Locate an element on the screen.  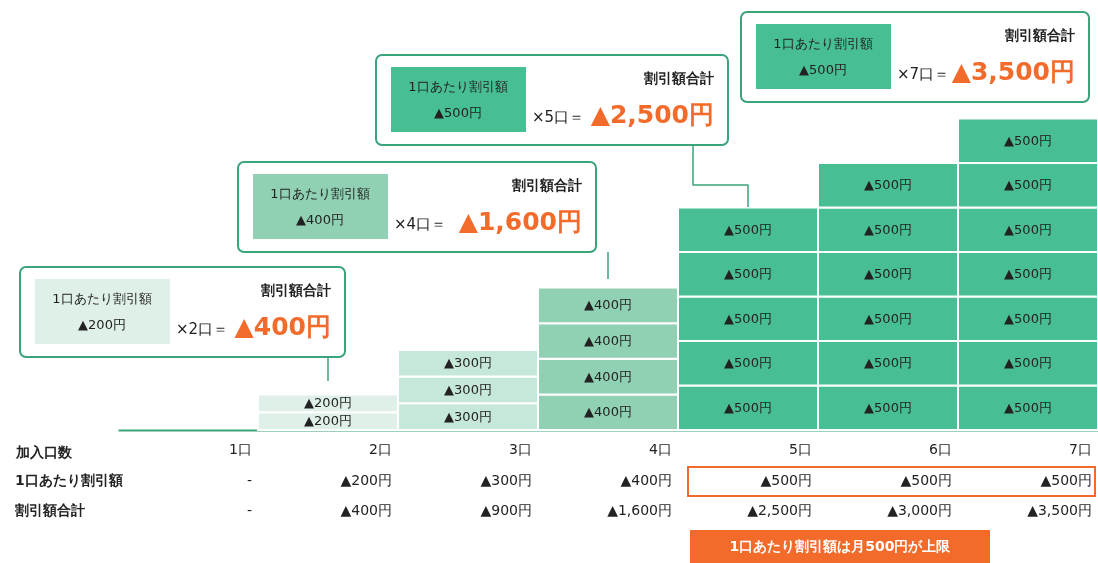
annotation: ▲1,600円 is located at coordinates (520, 221).